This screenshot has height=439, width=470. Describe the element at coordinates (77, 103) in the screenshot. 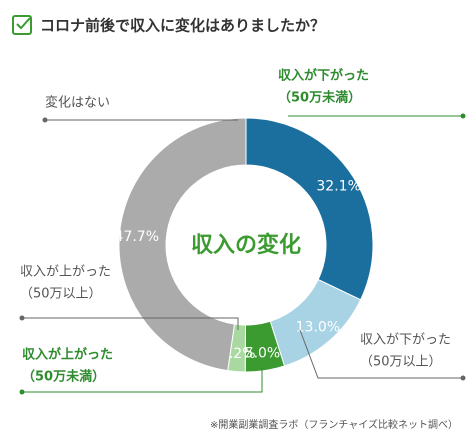

I see `category-label: 変化はない` at that location.